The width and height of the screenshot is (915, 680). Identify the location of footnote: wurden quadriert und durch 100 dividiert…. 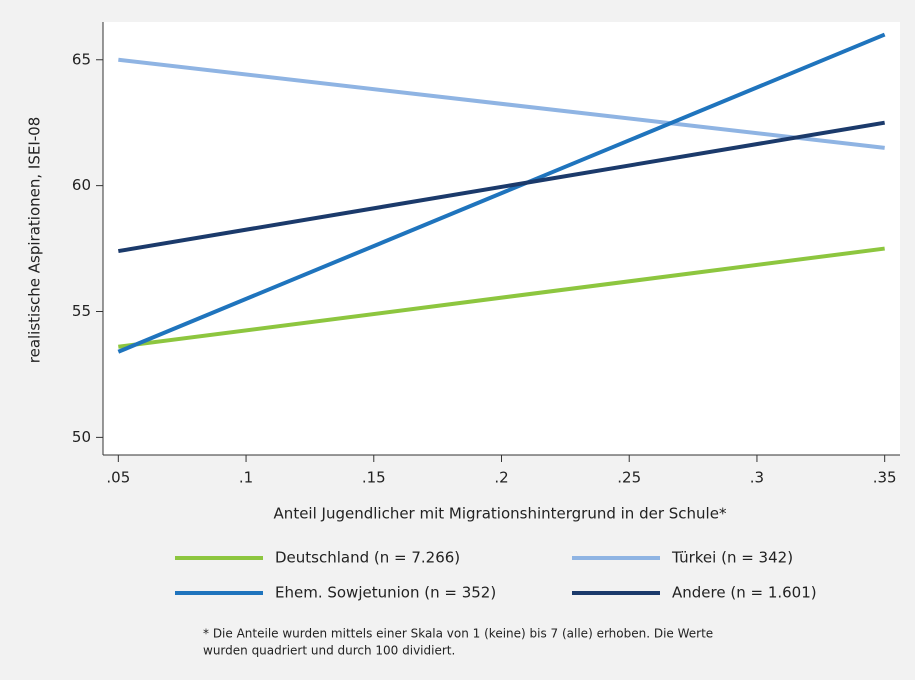
(329, 651).